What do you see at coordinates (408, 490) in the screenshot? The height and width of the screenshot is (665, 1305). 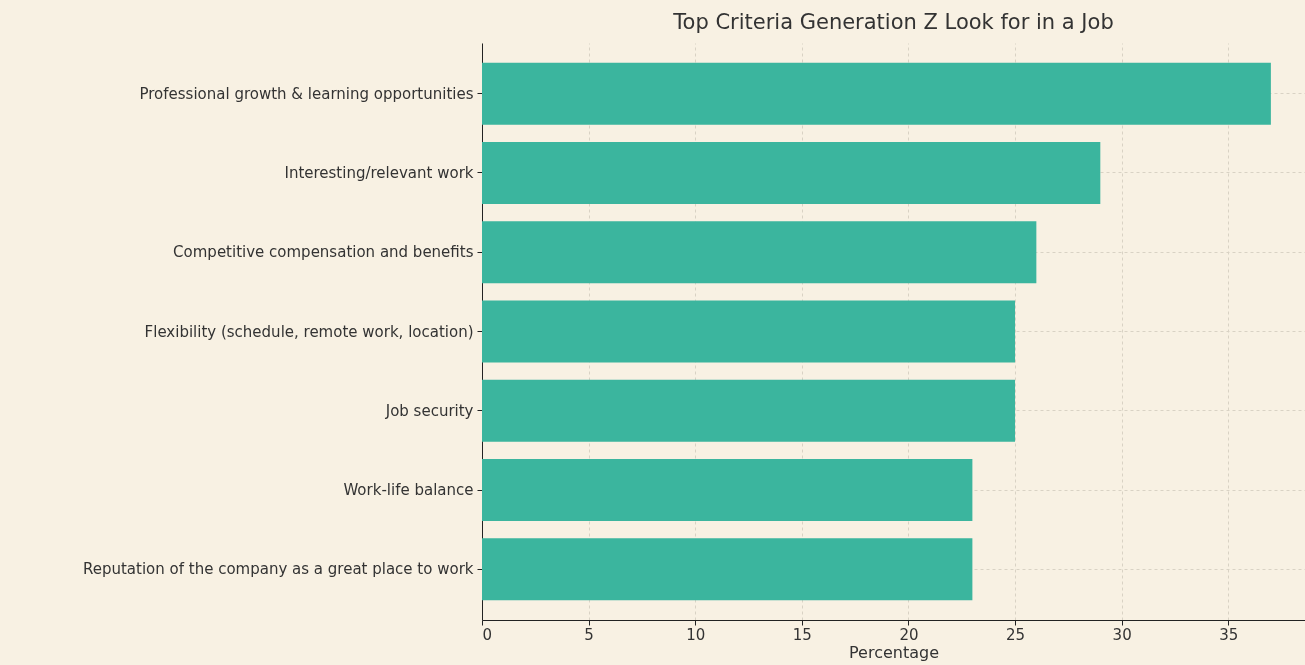 I see `y-tick-label: Work-life balance` at bounding box center [408, 490].